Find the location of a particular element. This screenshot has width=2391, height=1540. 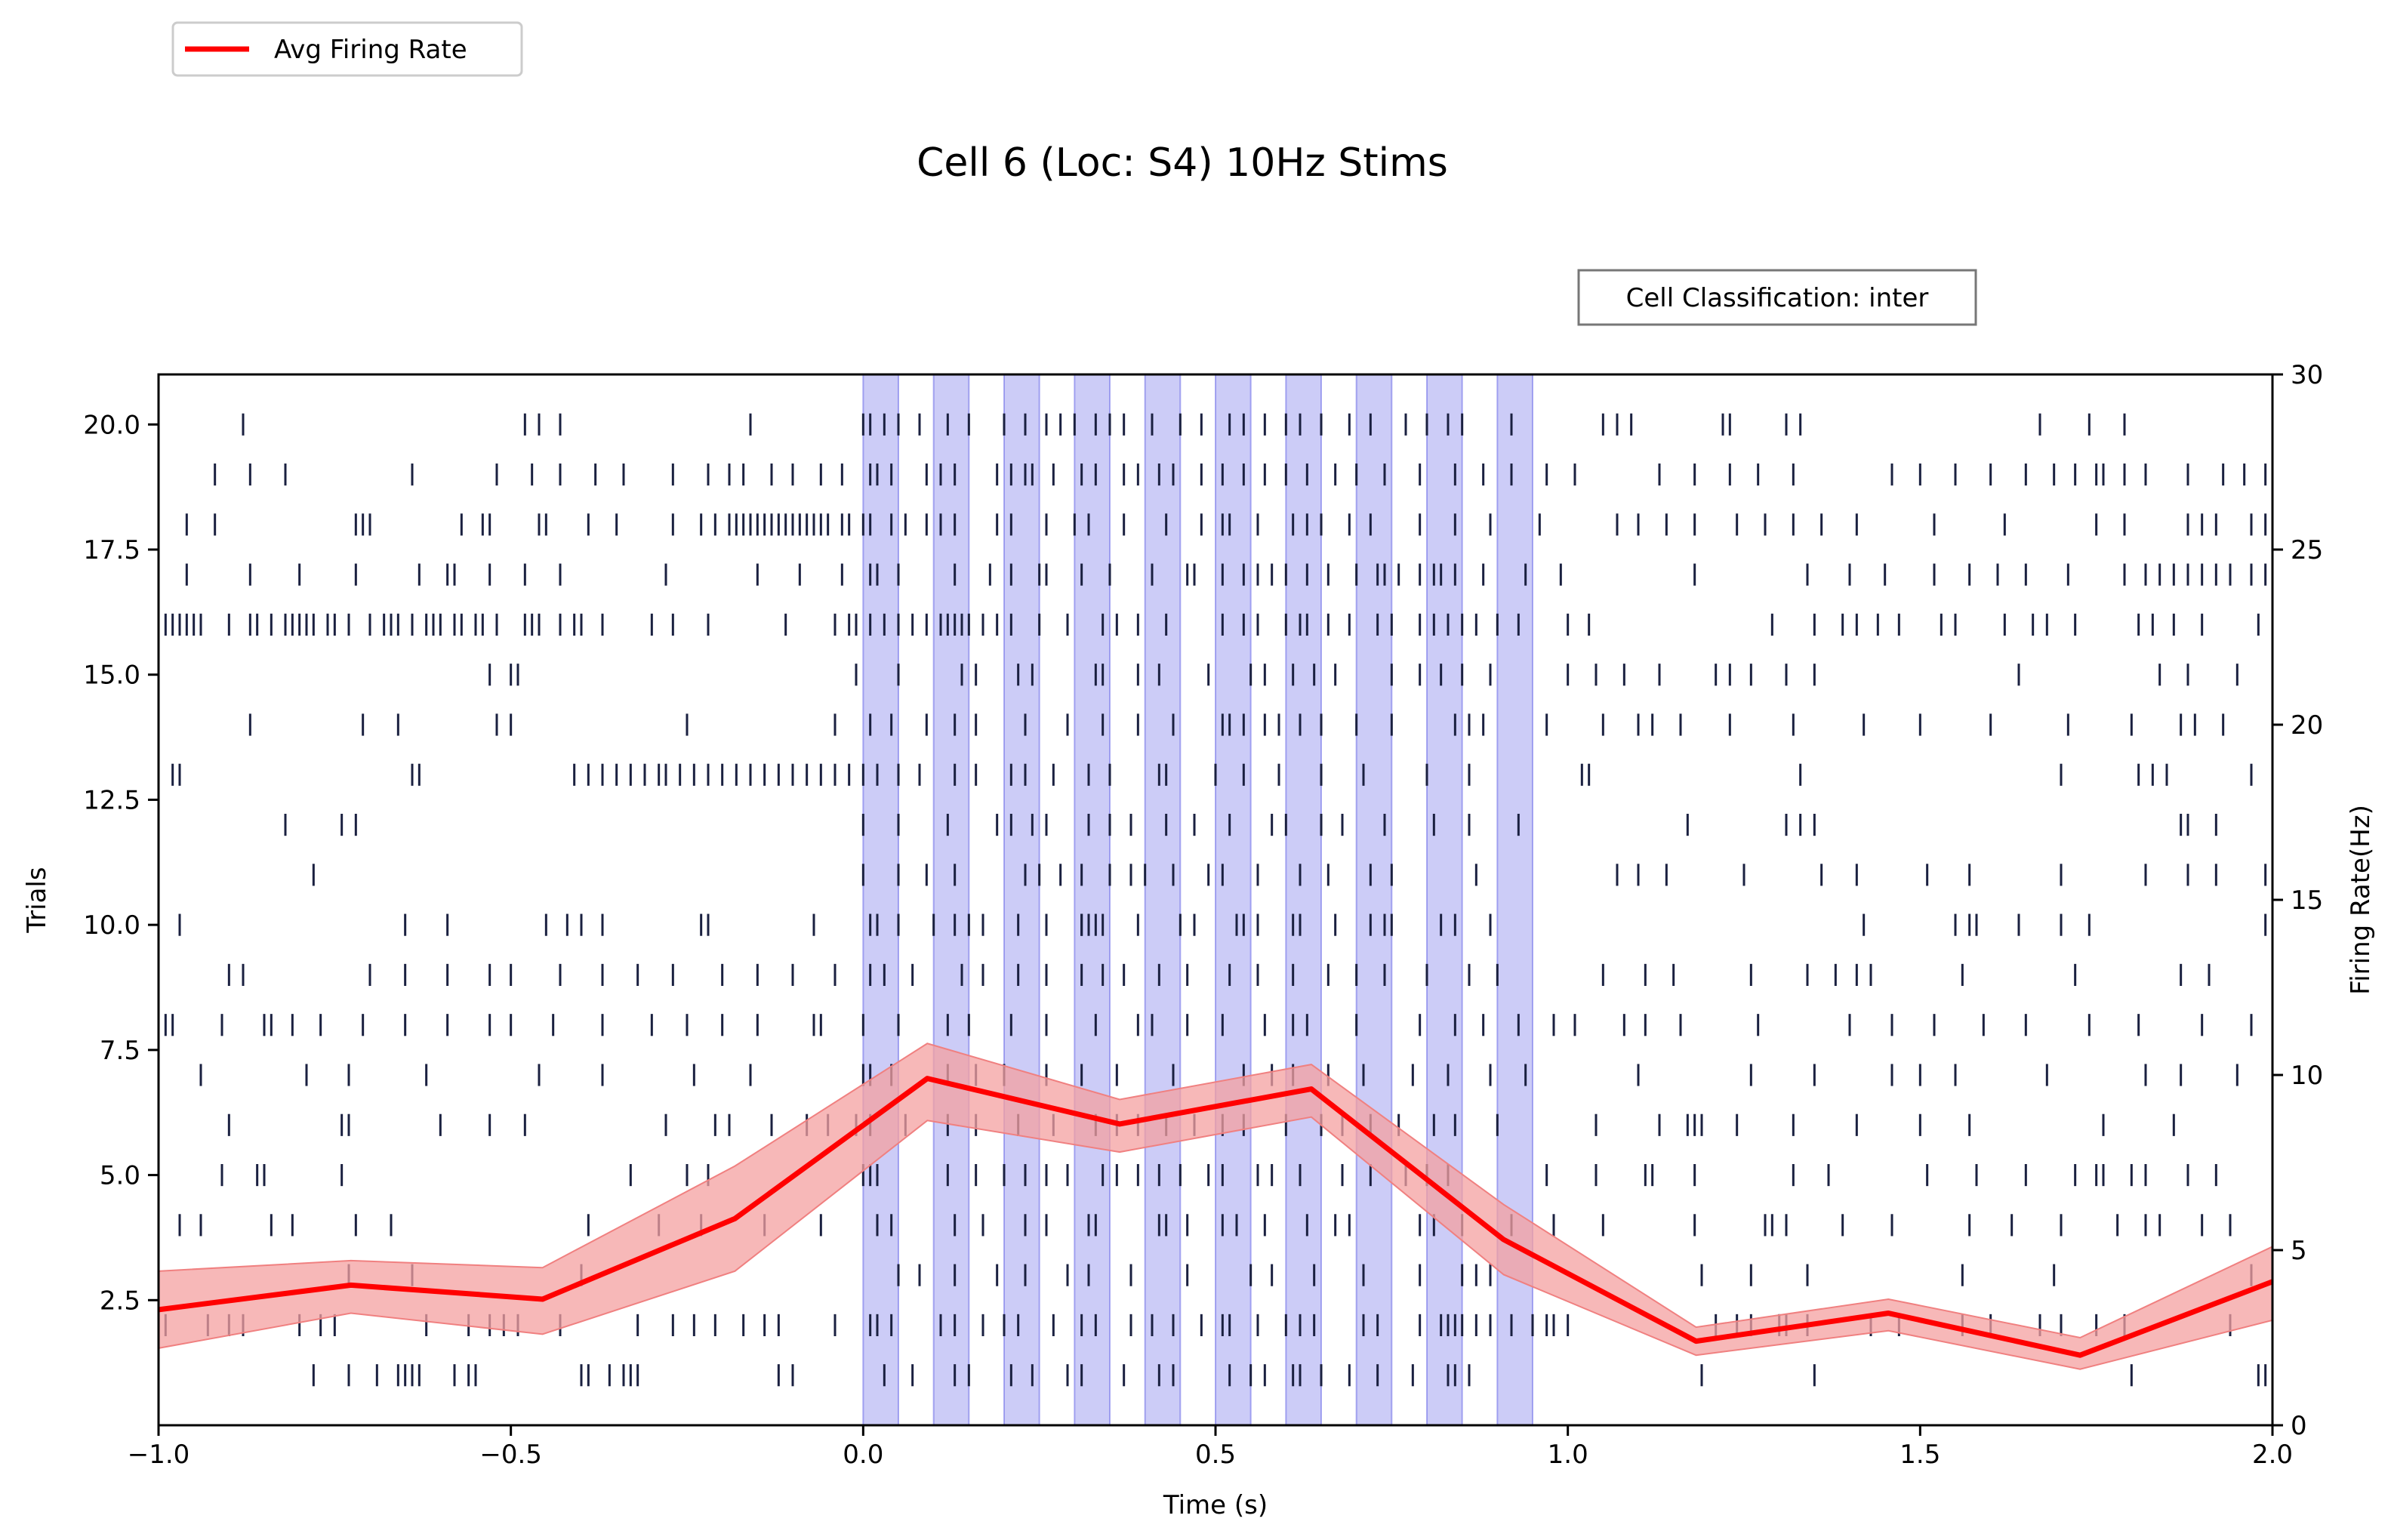

y-left-axis-ticks: 2.5 5.0 7.5 10.0 12.5 15.0 17.5 20.0 is located at coordinates (121, 863).